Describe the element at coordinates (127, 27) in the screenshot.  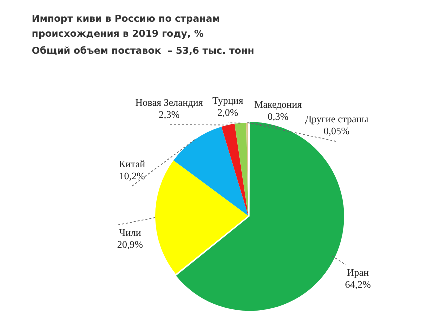
I see `chart-title: Импорт киви в Россию по странам происхождения в 2019 году, %` at that location.